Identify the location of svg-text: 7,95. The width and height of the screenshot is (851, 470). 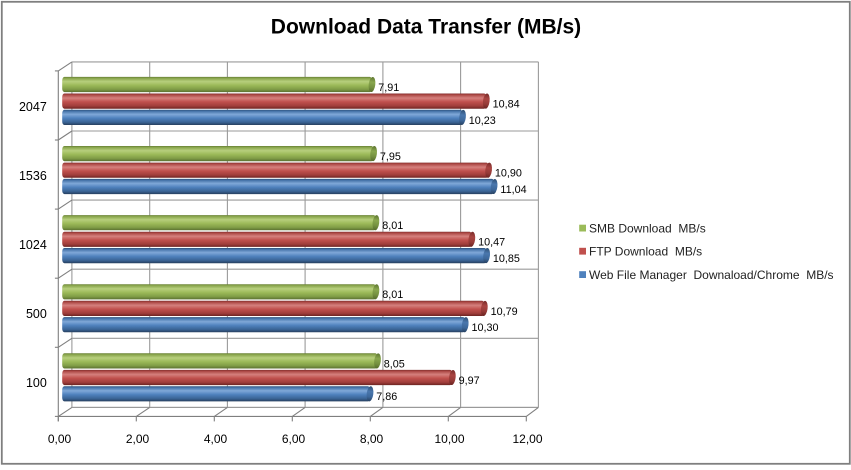
(390, 157).